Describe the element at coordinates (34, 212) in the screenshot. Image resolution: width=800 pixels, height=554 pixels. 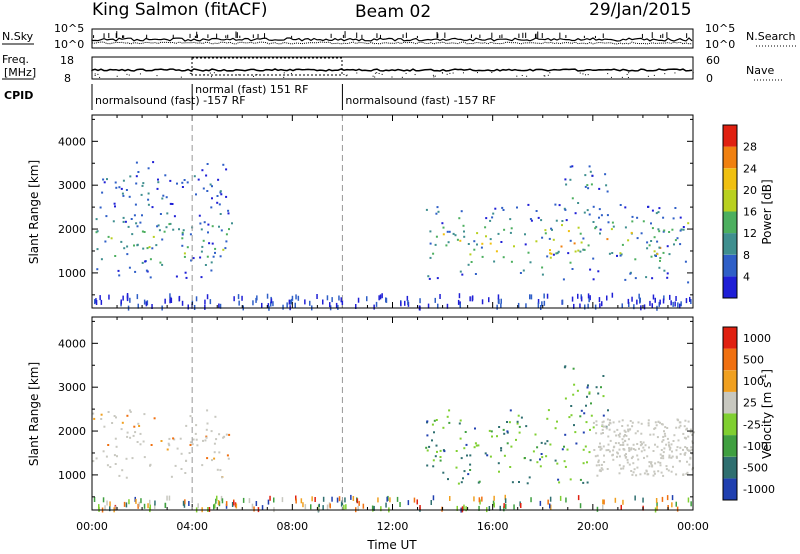
I see `power-ylabel: Slant Range [km]` at that location.